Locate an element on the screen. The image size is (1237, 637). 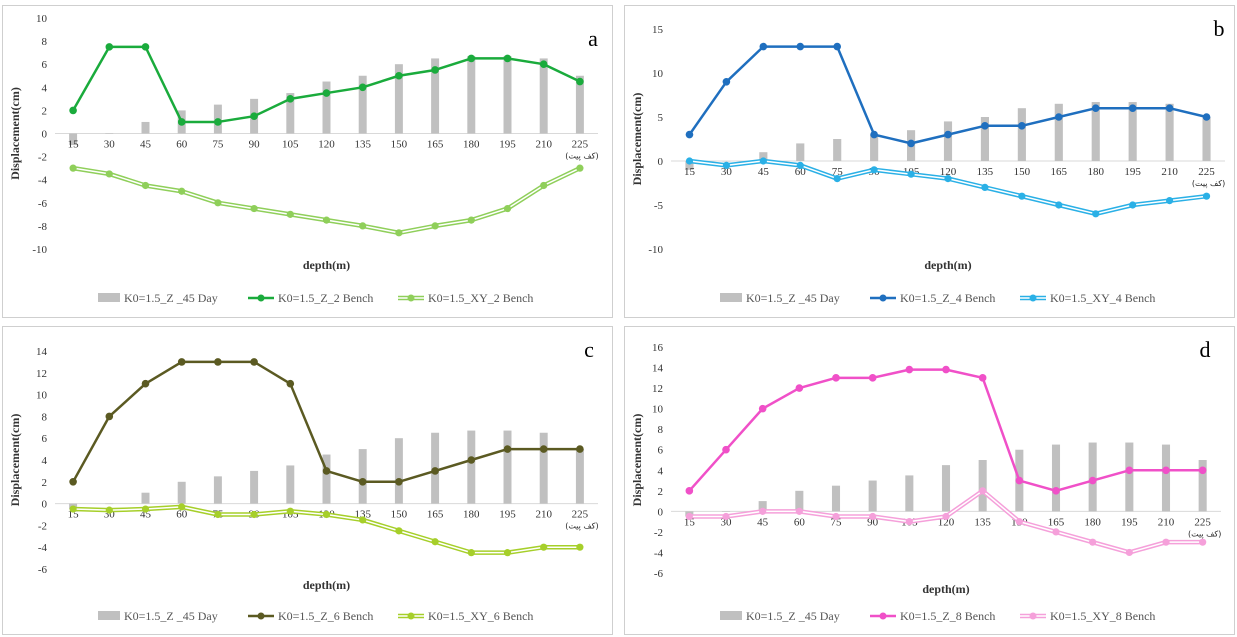
y-tick-label: -2 is located at coordinates (658, 533).